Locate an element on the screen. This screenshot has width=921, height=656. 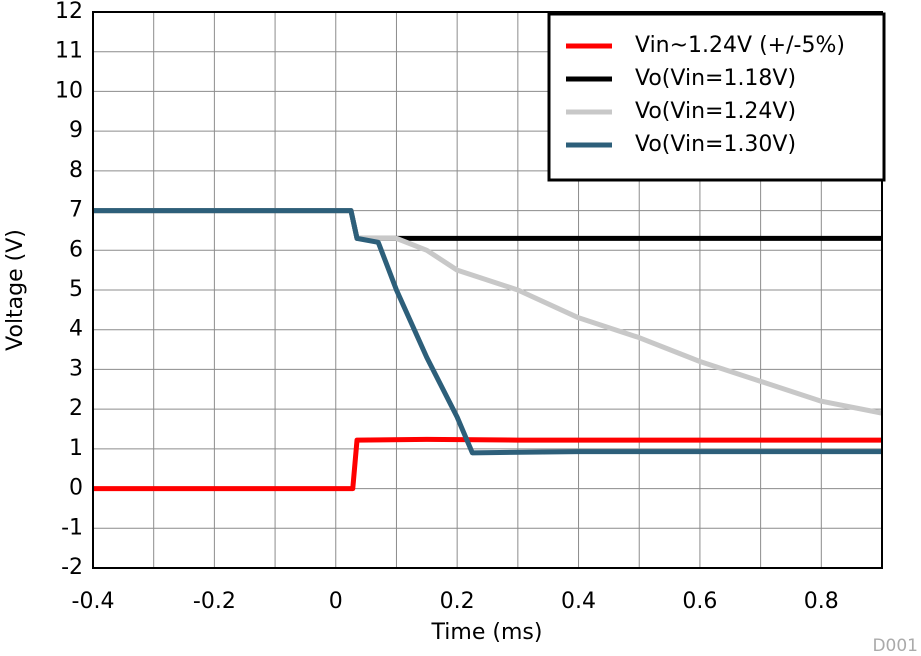
y-tick-label: 6 is located at coordinates (76, 249).